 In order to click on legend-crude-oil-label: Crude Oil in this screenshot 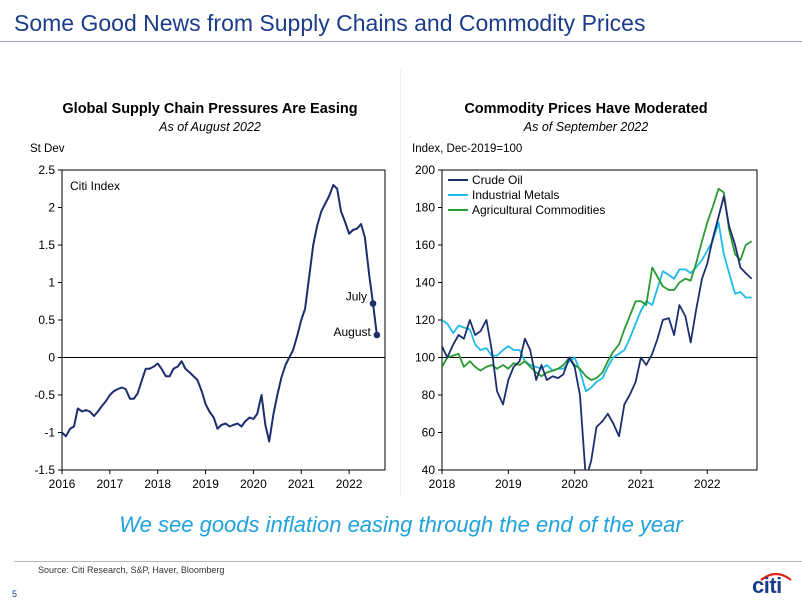, I will do `click(497, 180)`.